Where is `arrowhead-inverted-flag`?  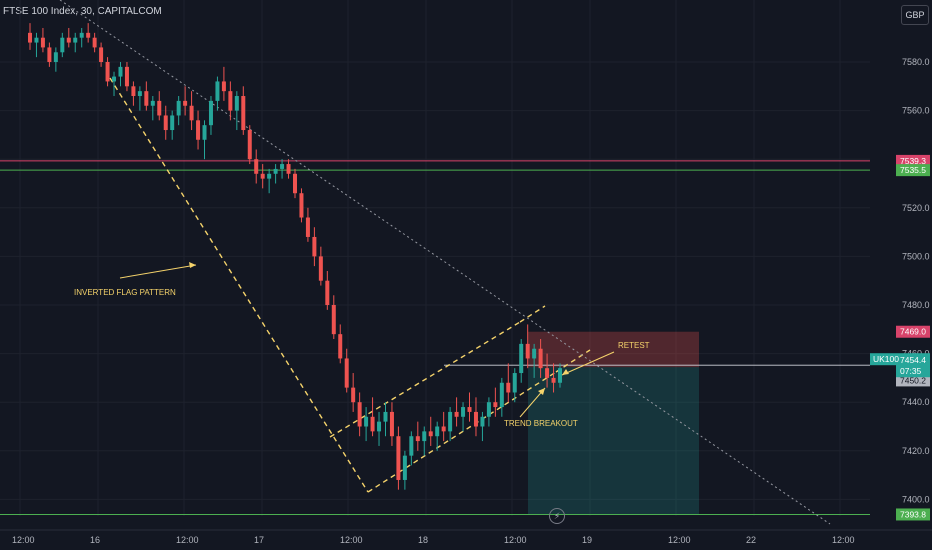 arrowhead-inverted-flag is located at coordinates (192, 265).